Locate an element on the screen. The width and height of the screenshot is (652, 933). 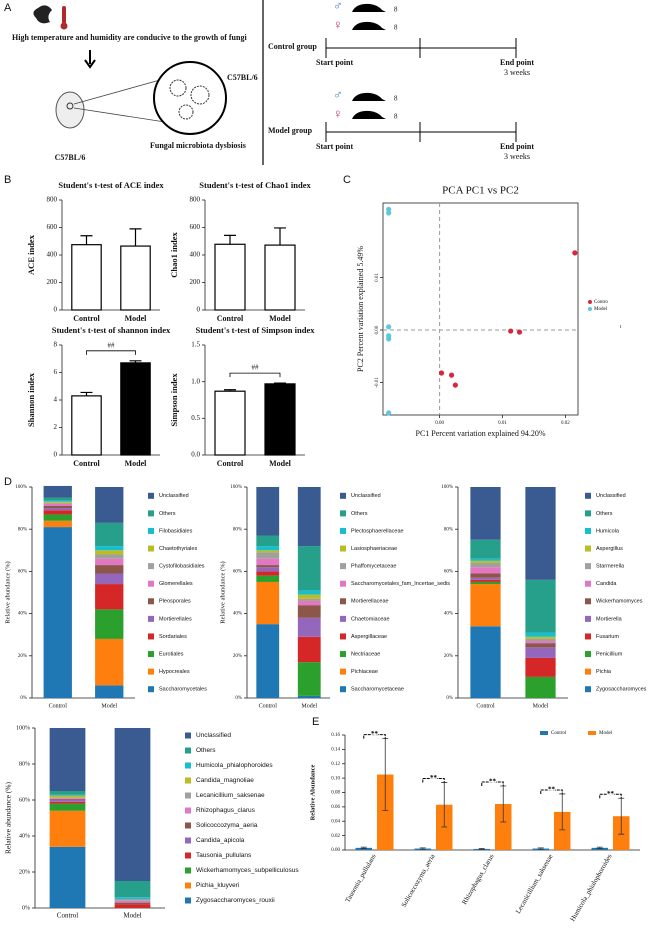
y-tick-label: 0.00 is located at coordinates (335, 850).